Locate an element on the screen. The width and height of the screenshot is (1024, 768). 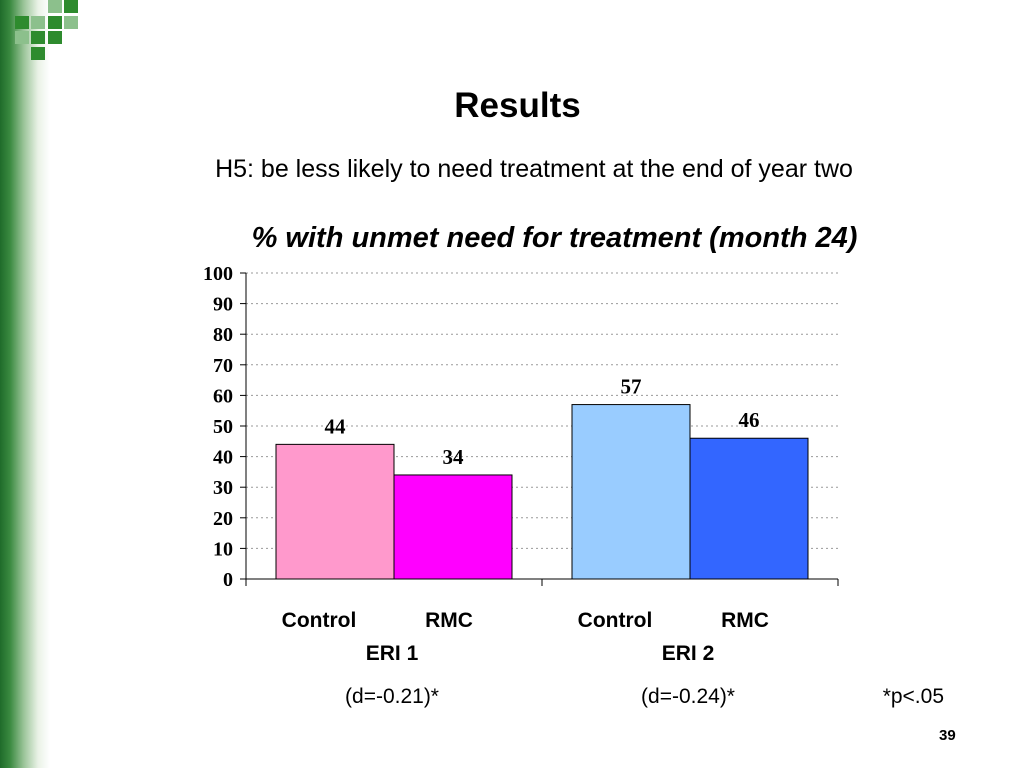
effect-size-label: (d=-0.21)* is located at coordinates (392, 696).